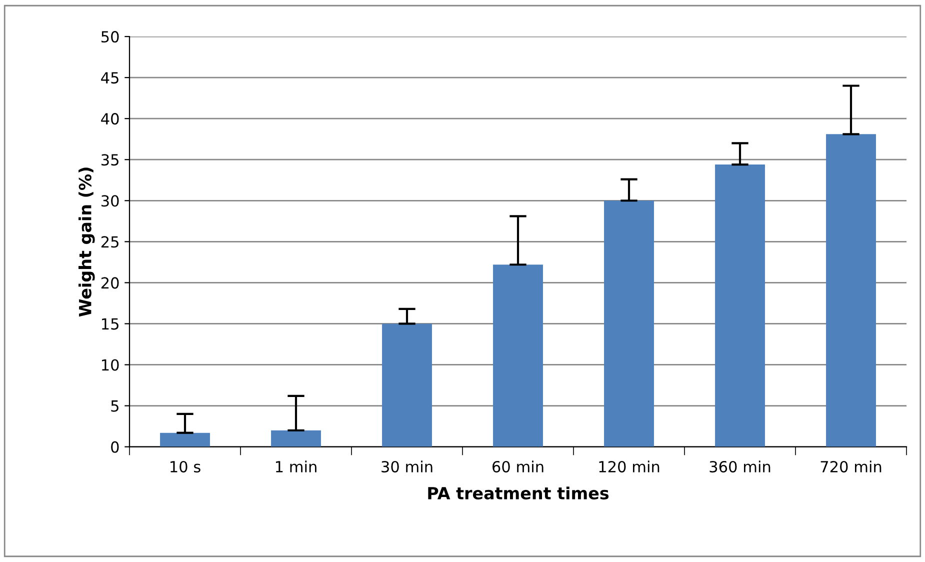  I want to click on y-tick-label: 50, so click(110, 36).